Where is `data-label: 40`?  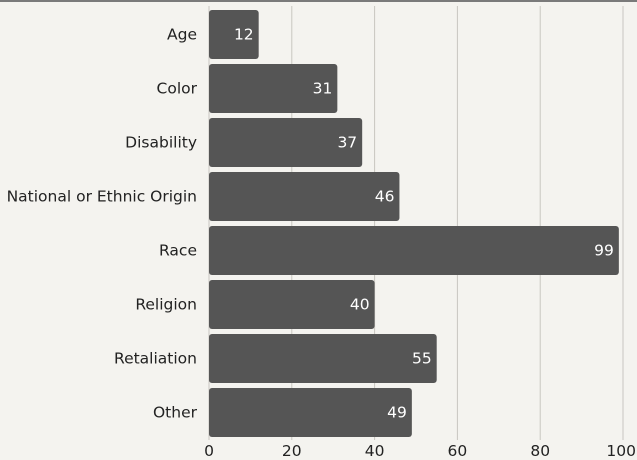
data-label: 40 is located at coordinates (360, 305).